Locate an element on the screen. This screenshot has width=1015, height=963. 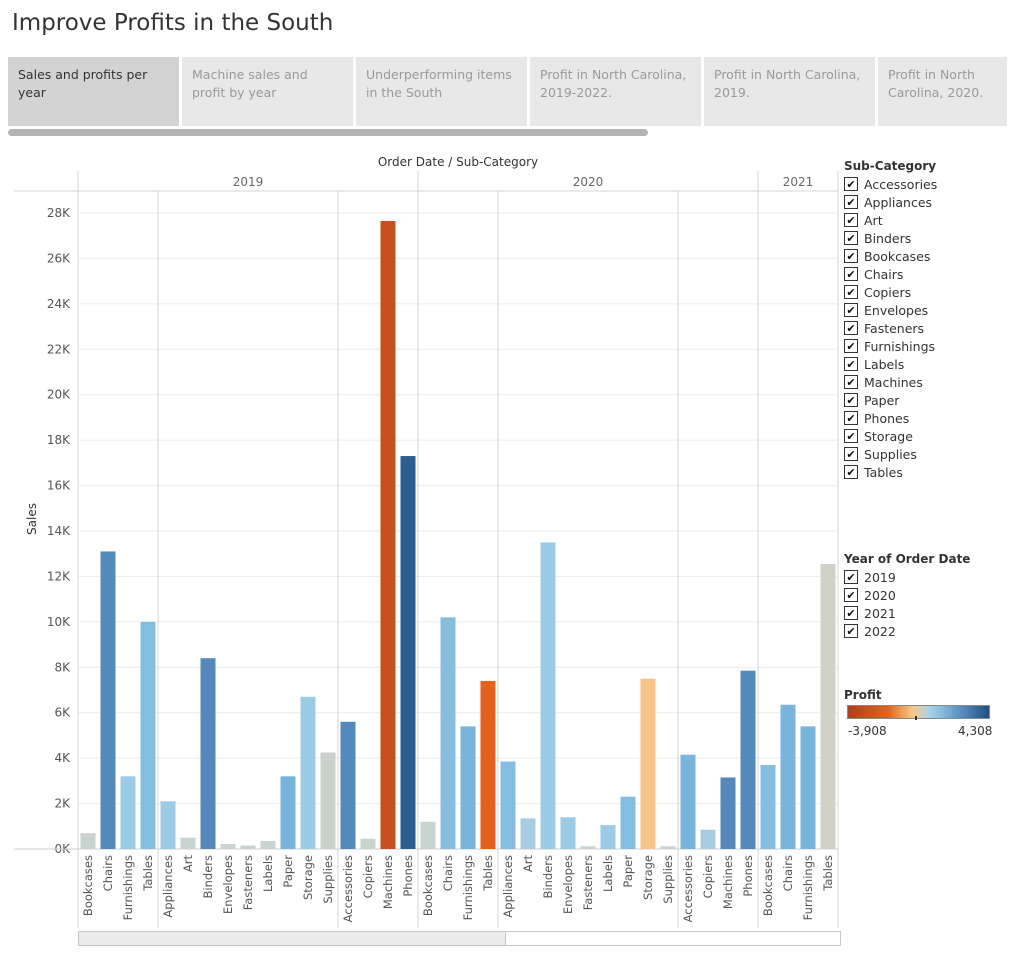
subcategory-option: ✔ Tables is located at coordinates (873, 472).